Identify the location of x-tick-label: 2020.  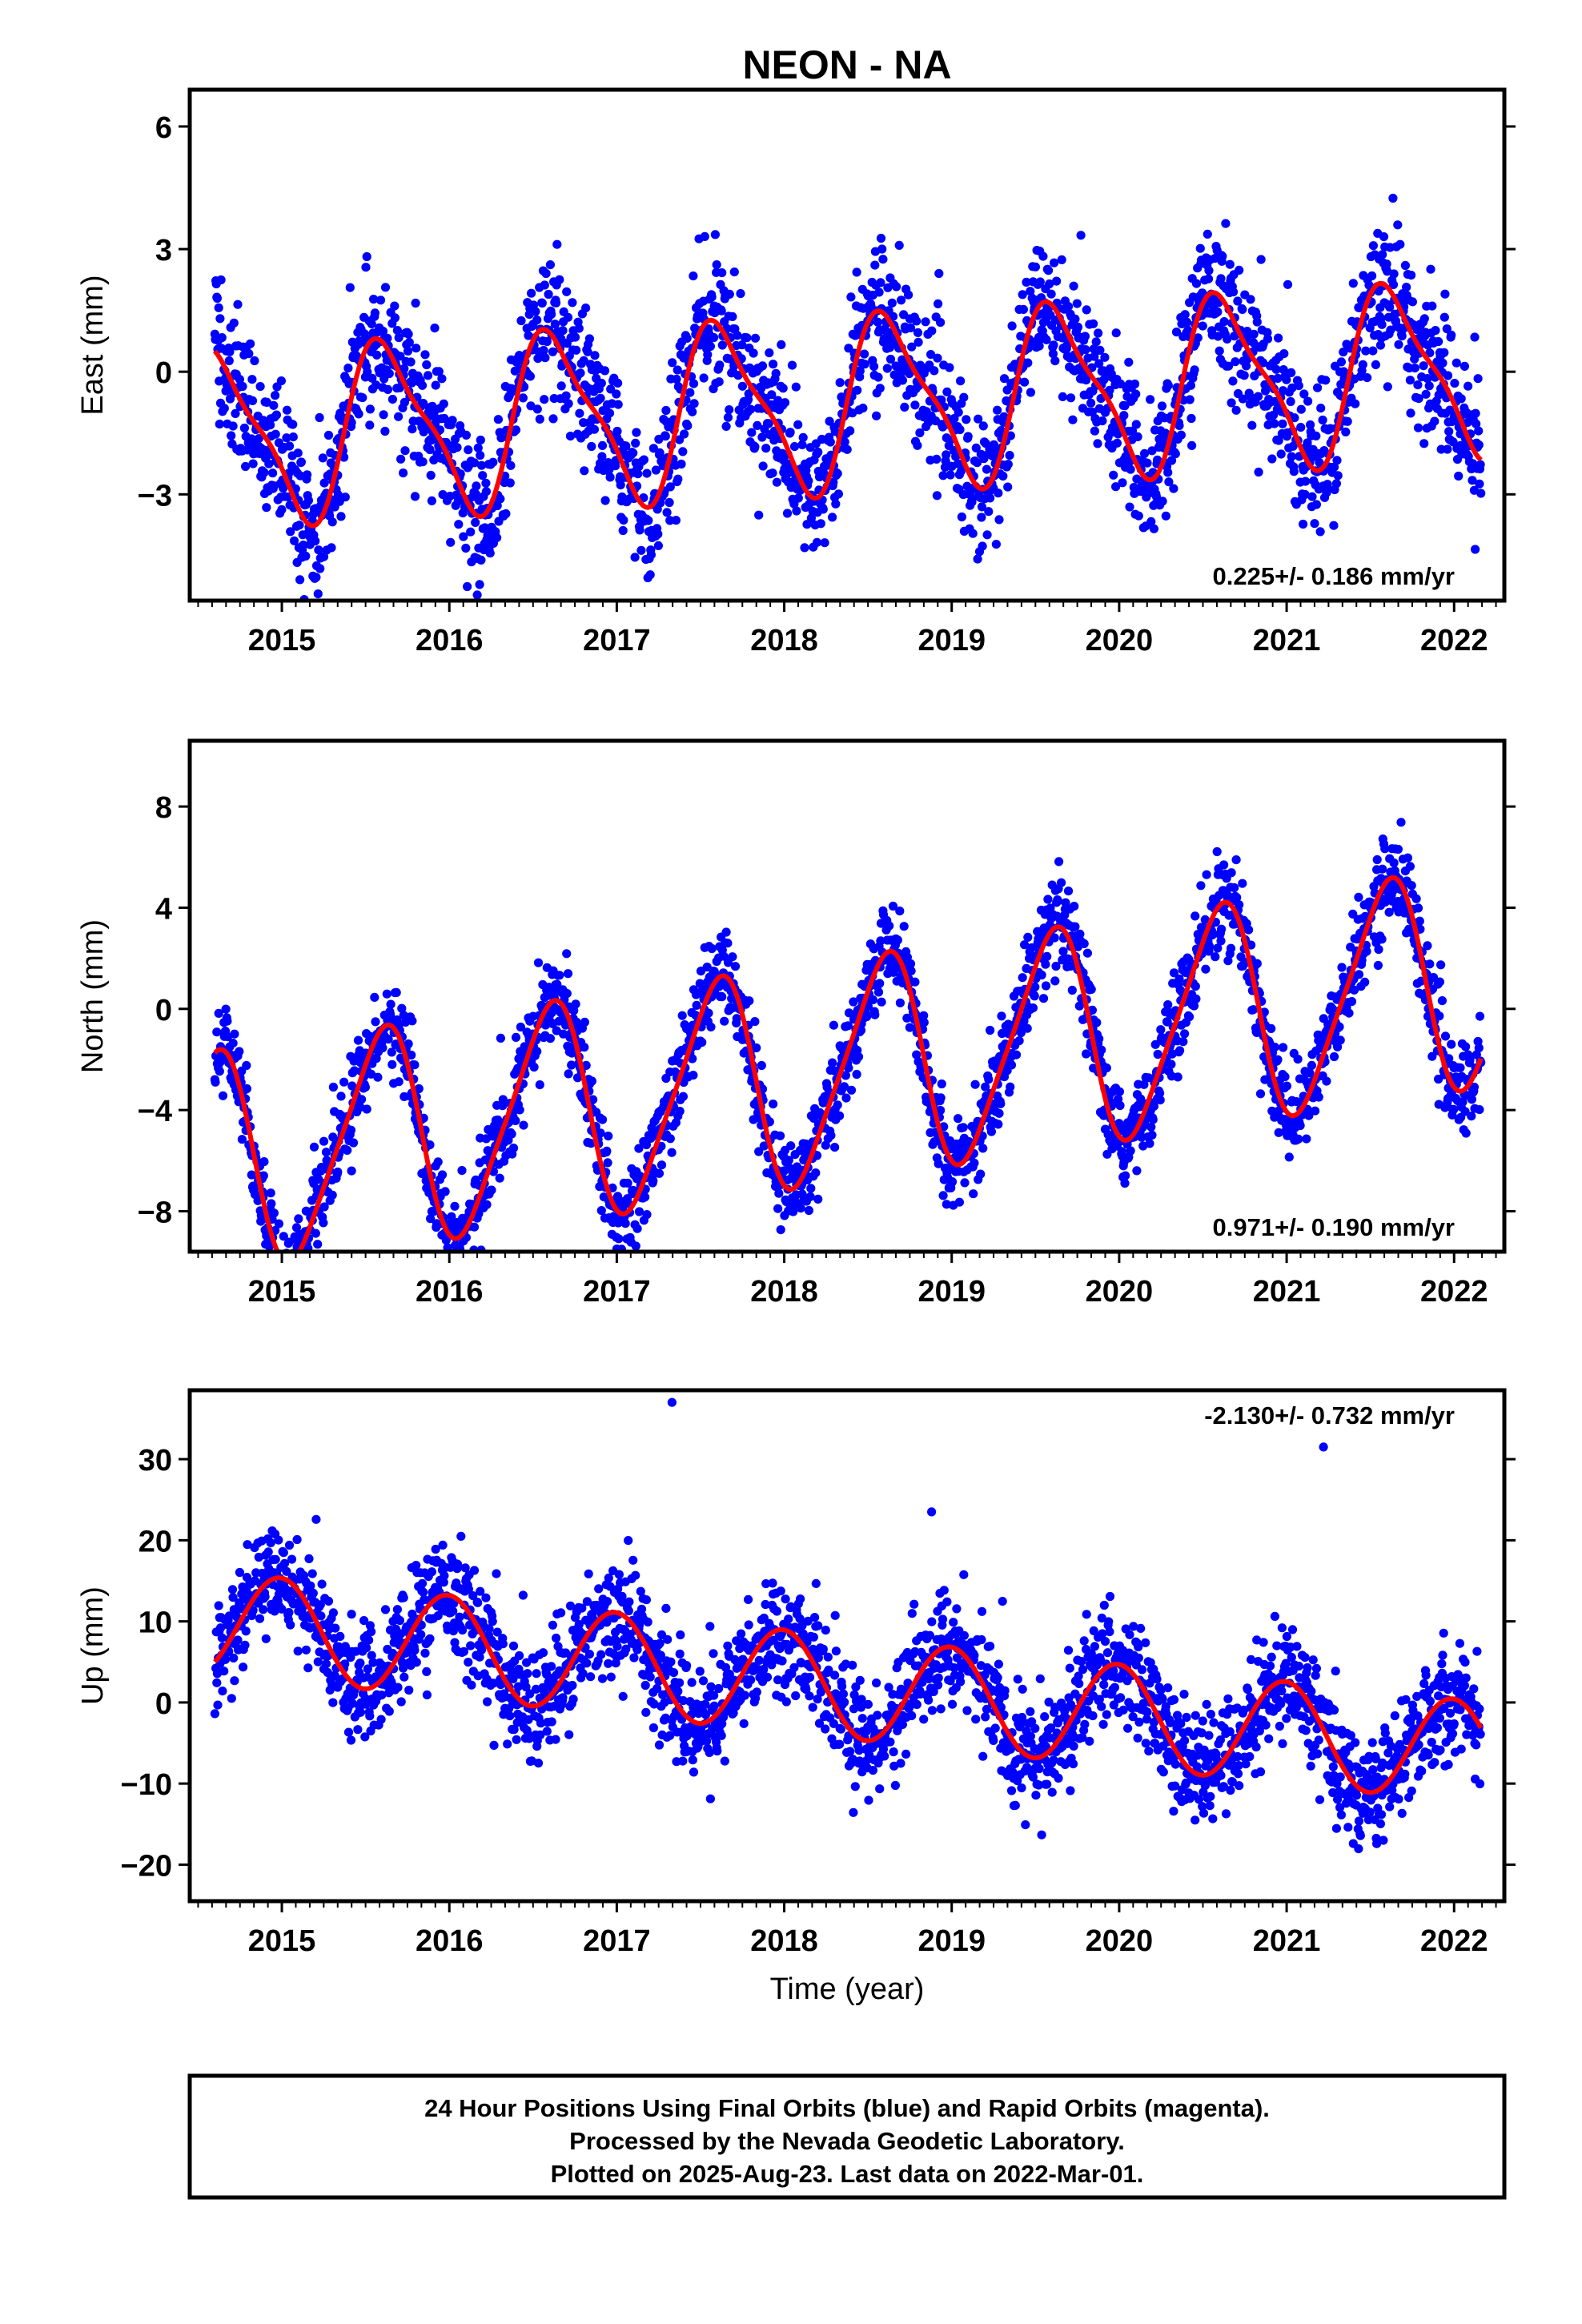
(1120, 640).